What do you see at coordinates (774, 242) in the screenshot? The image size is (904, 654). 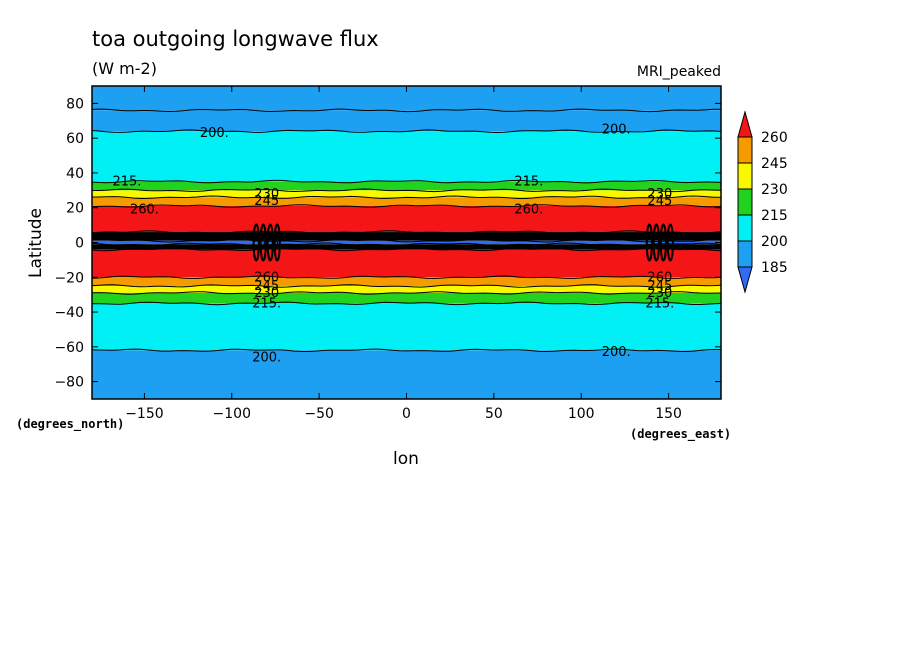 I see `colorbar-label-4: 200` at bounding box center [774, 242].